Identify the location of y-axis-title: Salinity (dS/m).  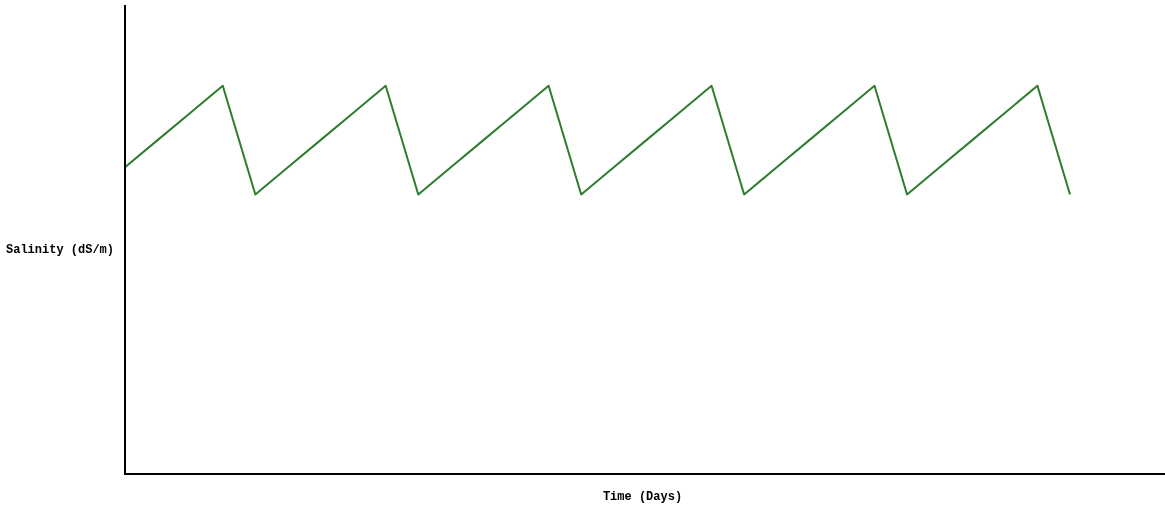
(60, 250).